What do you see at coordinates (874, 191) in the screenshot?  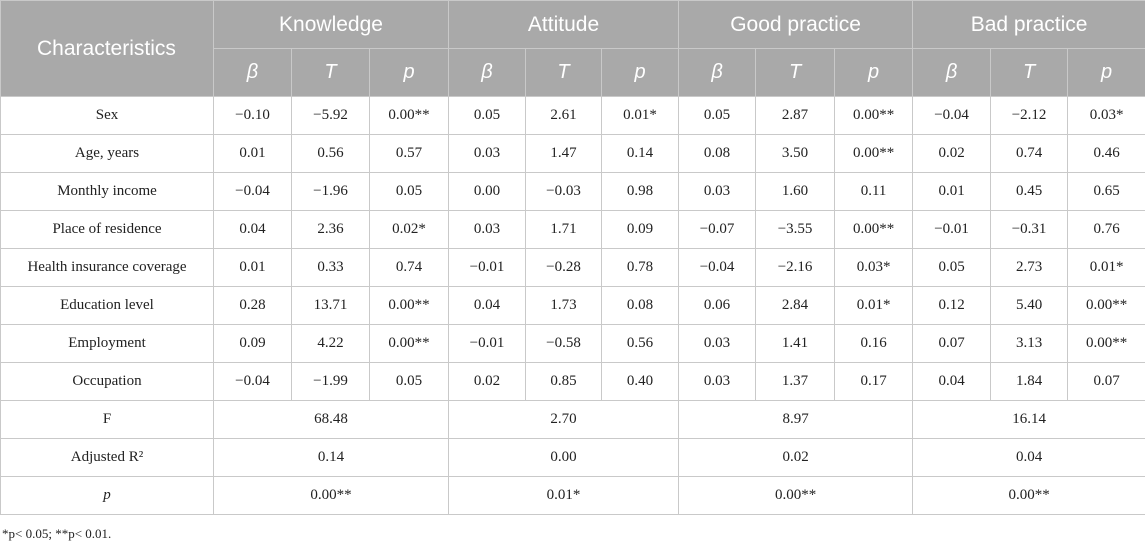 I see `table-cell: 0.11` at bounding box center [874, 191].